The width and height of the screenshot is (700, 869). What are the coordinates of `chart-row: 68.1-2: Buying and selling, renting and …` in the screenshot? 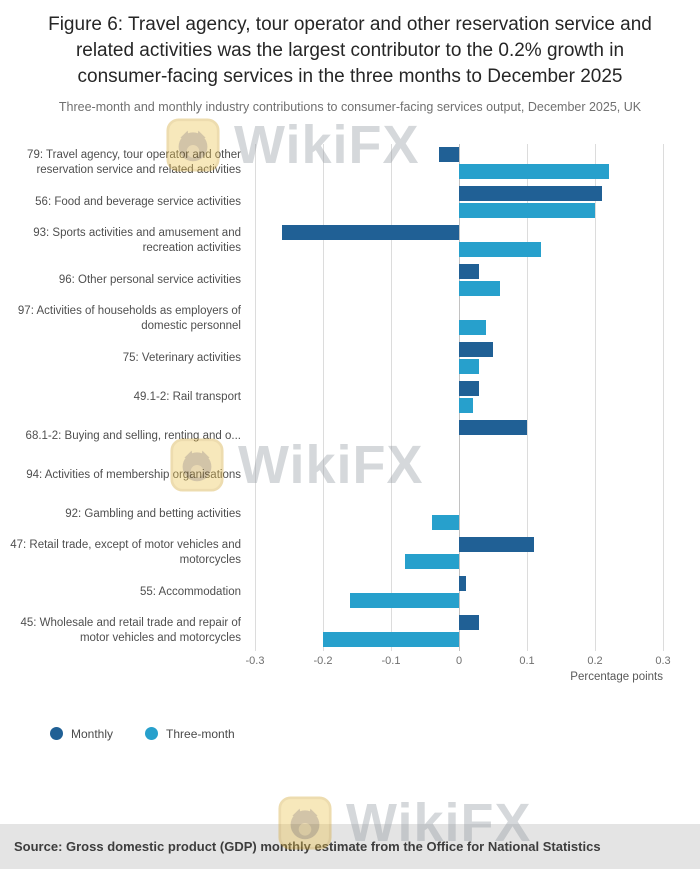 It's located at (350, 436).